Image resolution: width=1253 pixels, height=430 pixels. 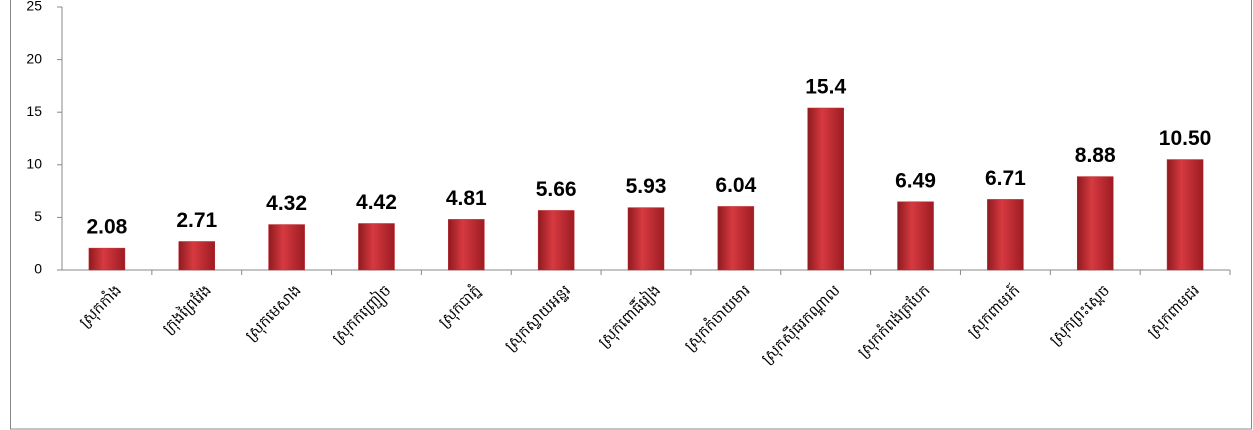 What do you see at coordinates (1185, 138) in the screenshot?
I see `value-label: 10.50` at bounding box center [1185, 138].